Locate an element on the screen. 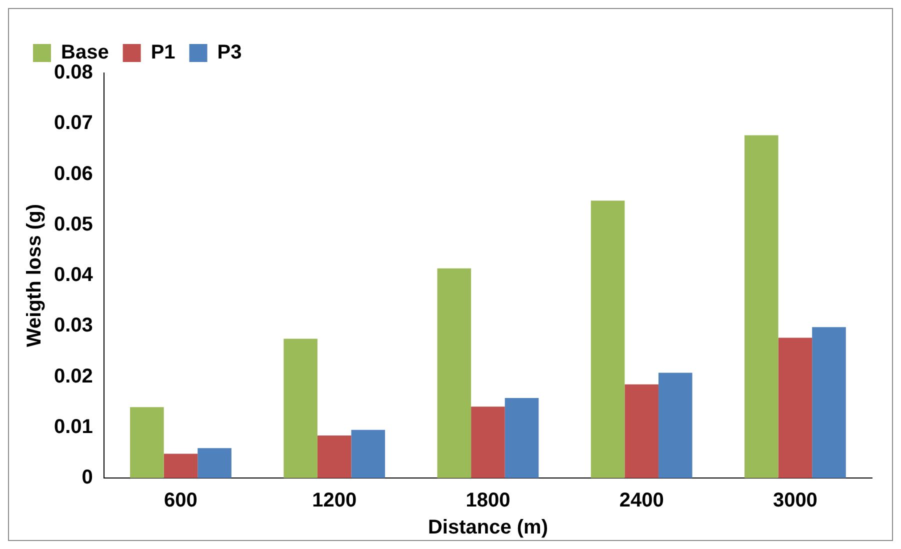  y-tick-label: 0.06 is located at coordinates (73, 173).